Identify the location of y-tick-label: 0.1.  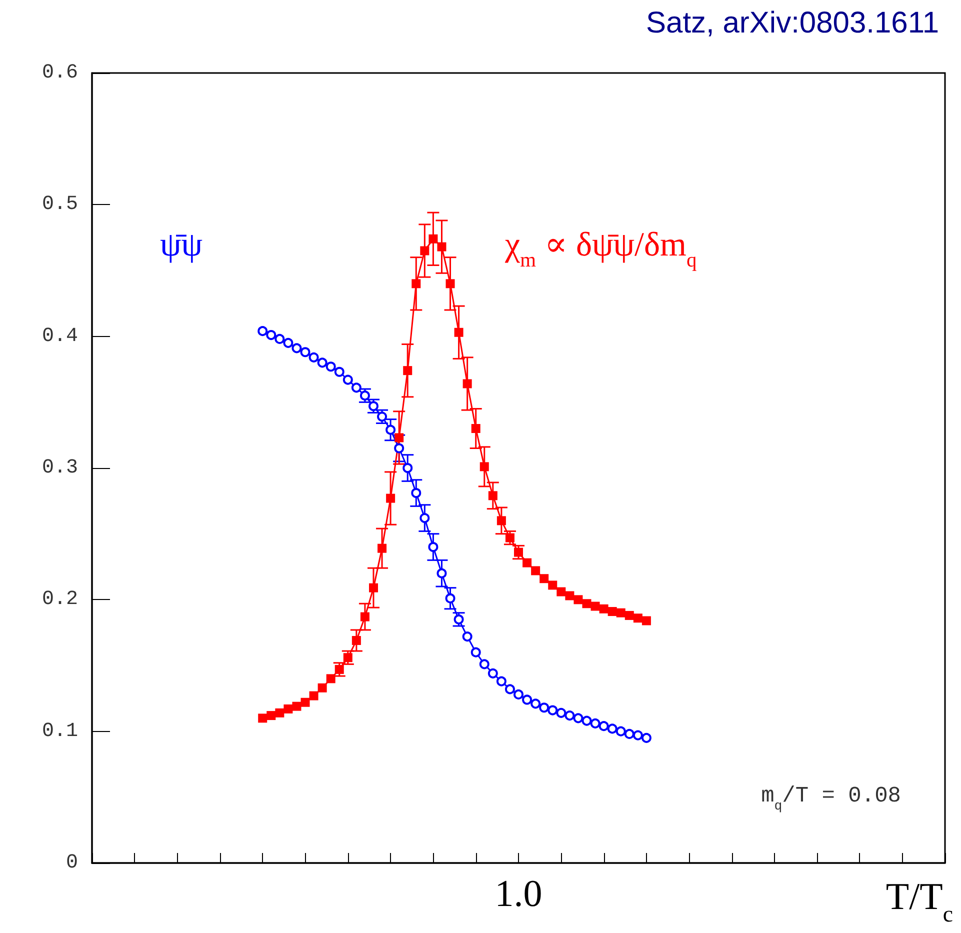
(60, 731).